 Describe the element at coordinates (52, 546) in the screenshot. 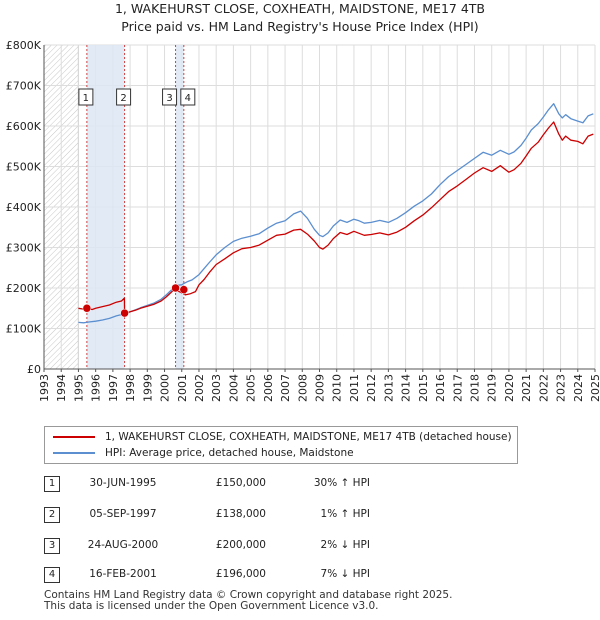

I see `transaction-number: 3` at that location.